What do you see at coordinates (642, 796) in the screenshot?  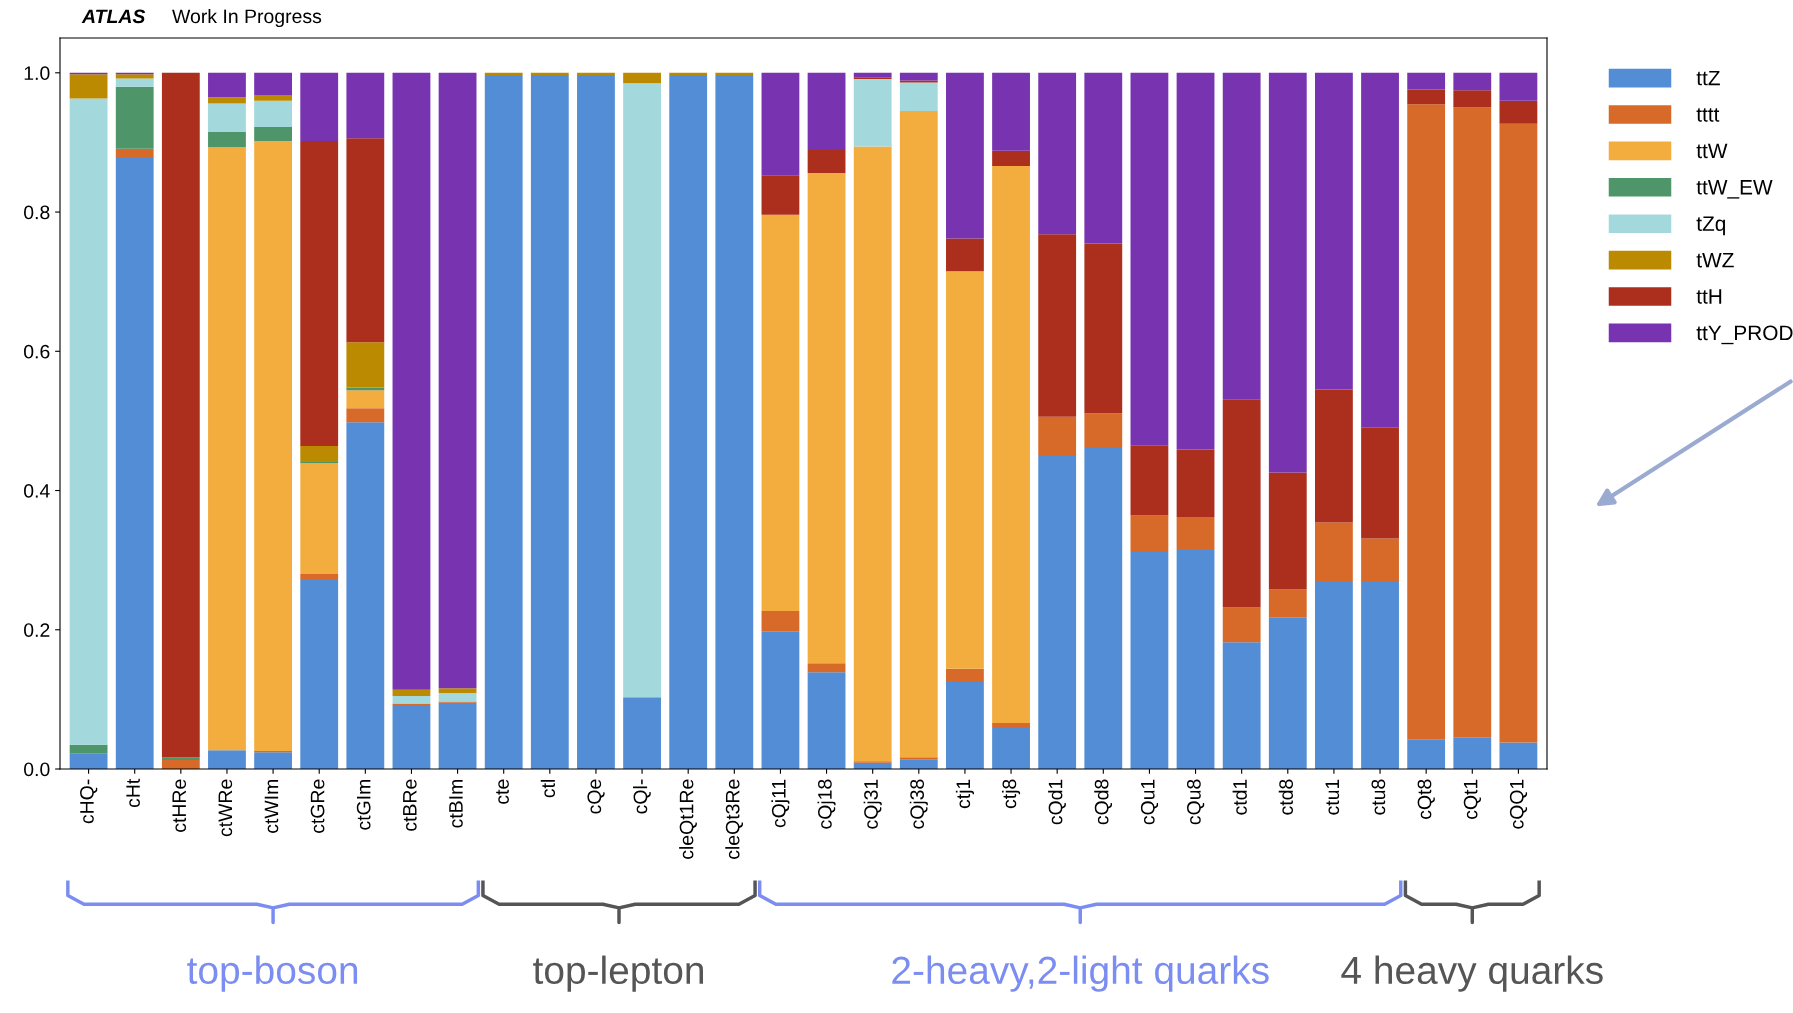 I see `x-tick-label: cQl-` at bounding box center [642, 796].